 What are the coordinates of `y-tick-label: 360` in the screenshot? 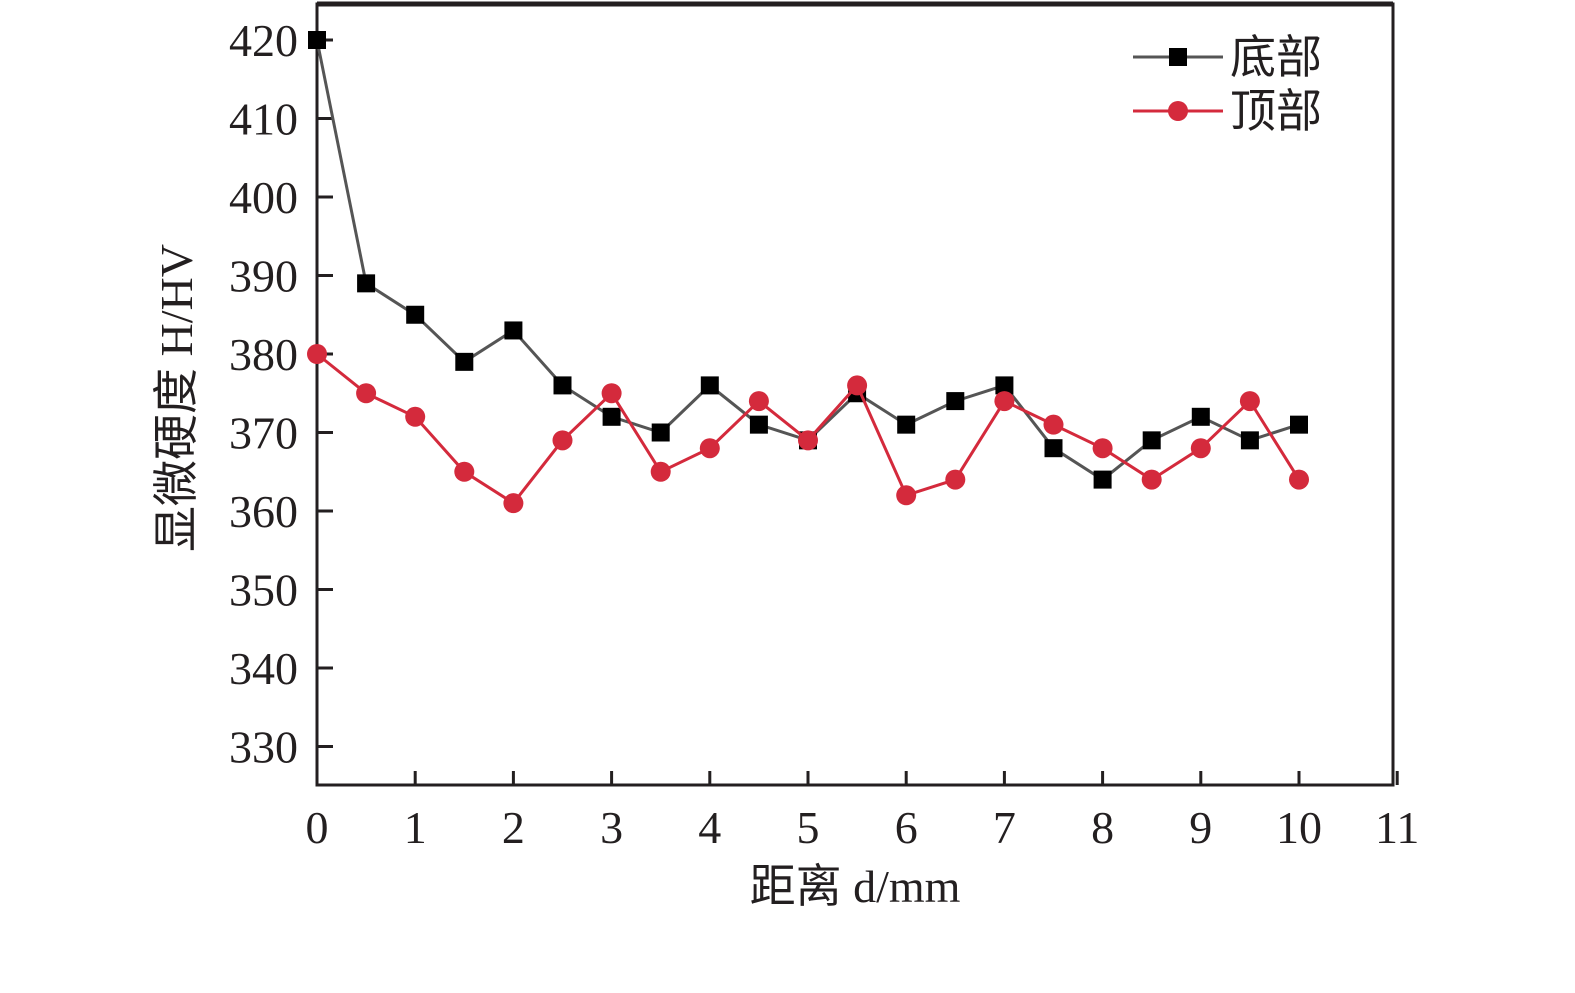 It's located at (263, 511).